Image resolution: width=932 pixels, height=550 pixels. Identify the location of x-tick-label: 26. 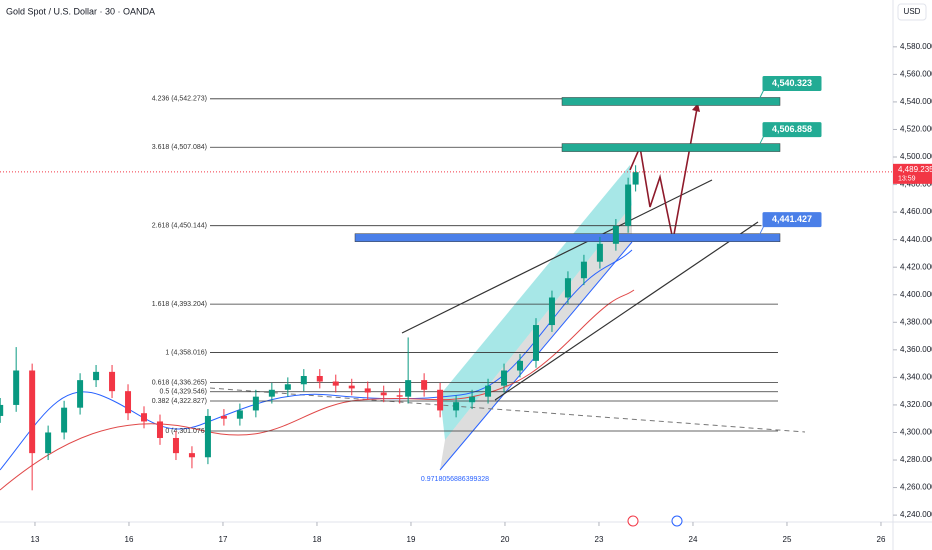
(881, 539).